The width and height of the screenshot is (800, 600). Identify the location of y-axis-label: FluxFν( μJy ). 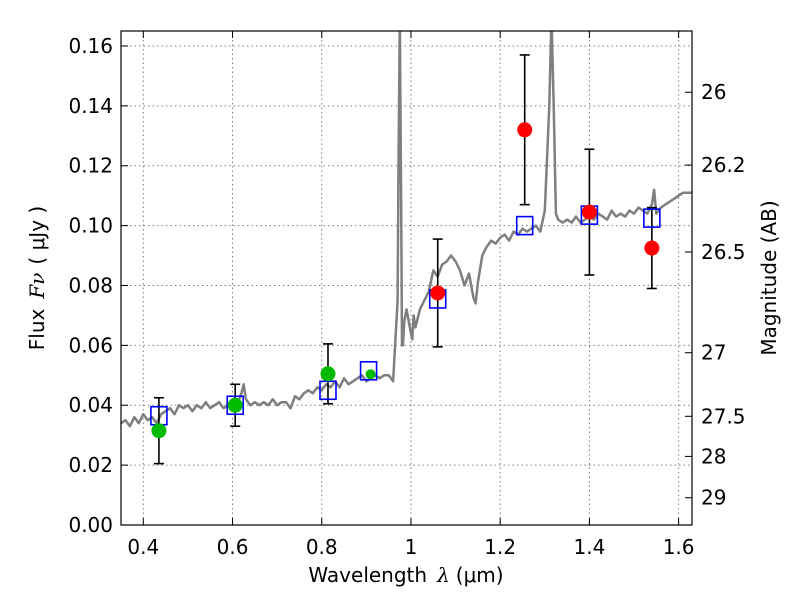
(37, 278).